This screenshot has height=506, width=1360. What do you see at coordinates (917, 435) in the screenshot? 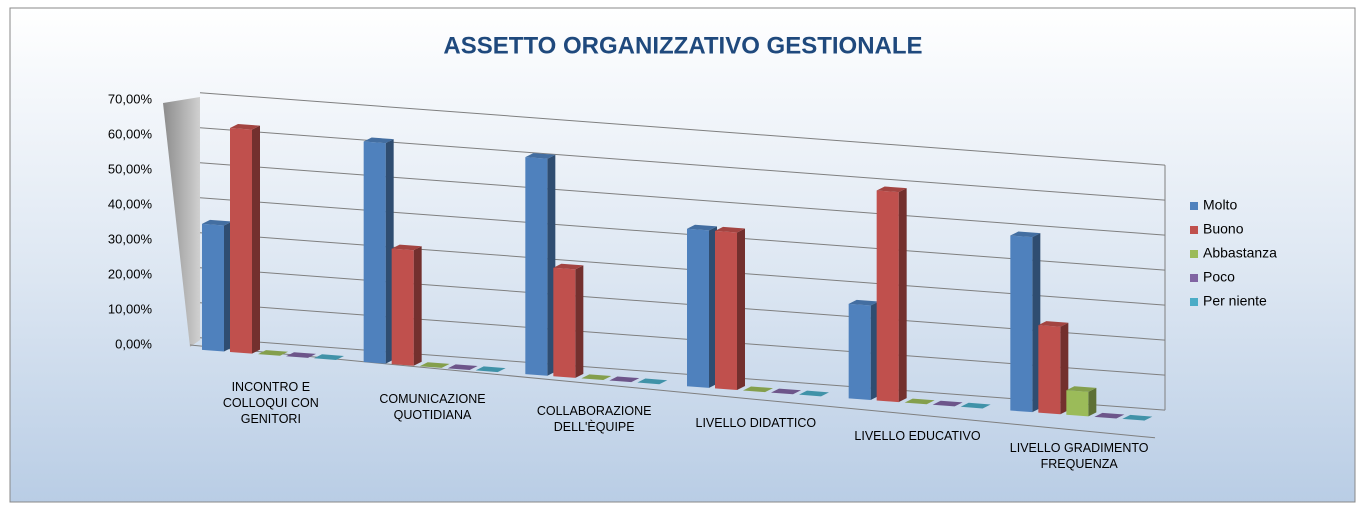
I see `x-tick-label: LIVELLO EDUCATIVO` at bounding box center [917, 435].